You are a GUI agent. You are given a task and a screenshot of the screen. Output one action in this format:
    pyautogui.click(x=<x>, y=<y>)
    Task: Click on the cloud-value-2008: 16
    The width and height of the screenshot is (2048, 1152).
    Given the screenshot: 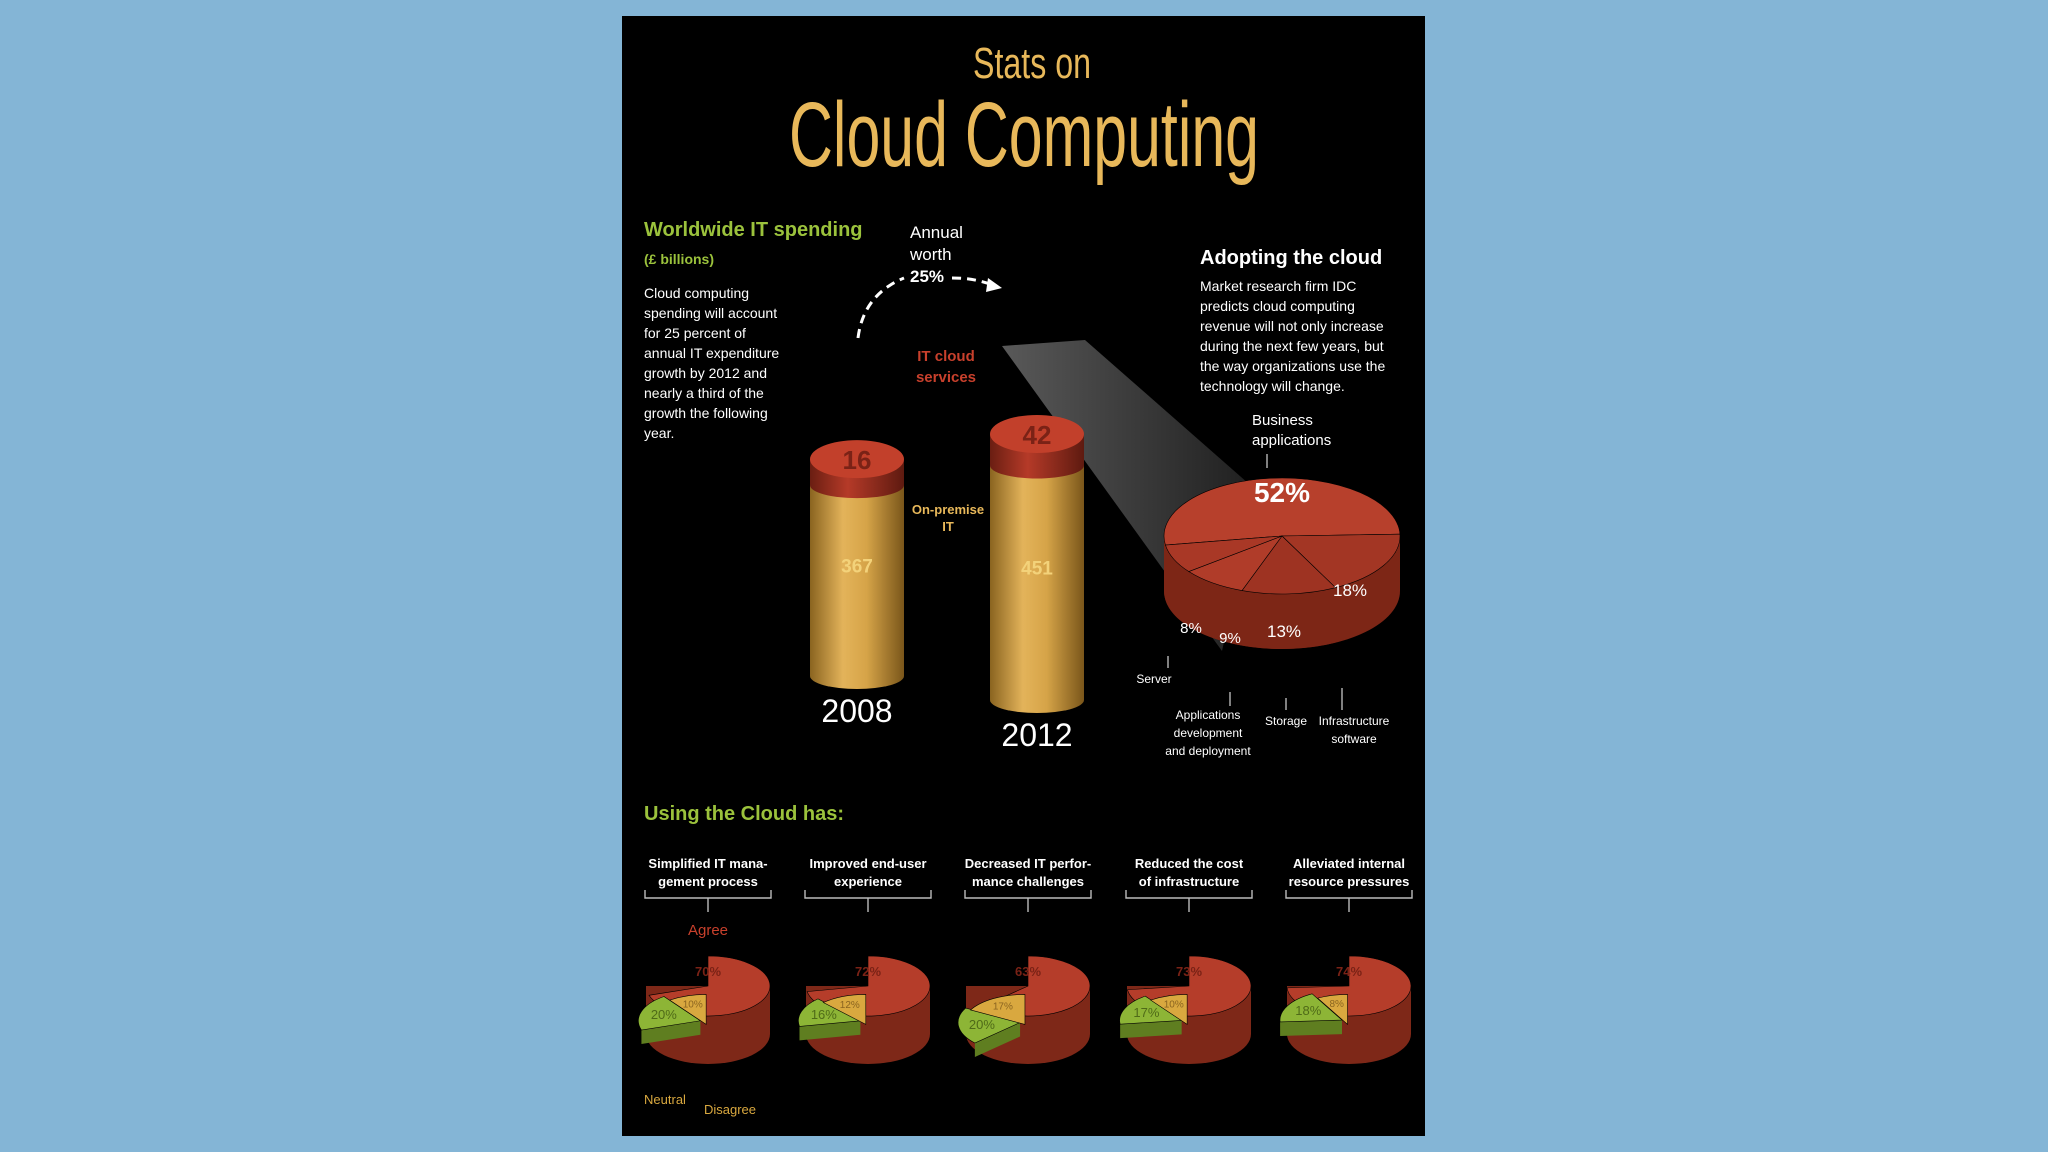 What is the action you would take?
    pyautogui.click(x=857, y=460)
    